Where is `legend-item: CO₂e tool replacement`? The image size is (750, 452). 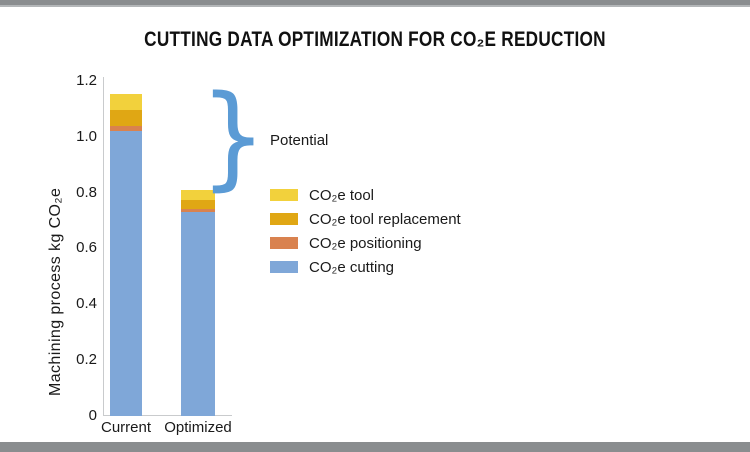 legend-item: CO₂e tool replacement is located at coordinates (365, 219).